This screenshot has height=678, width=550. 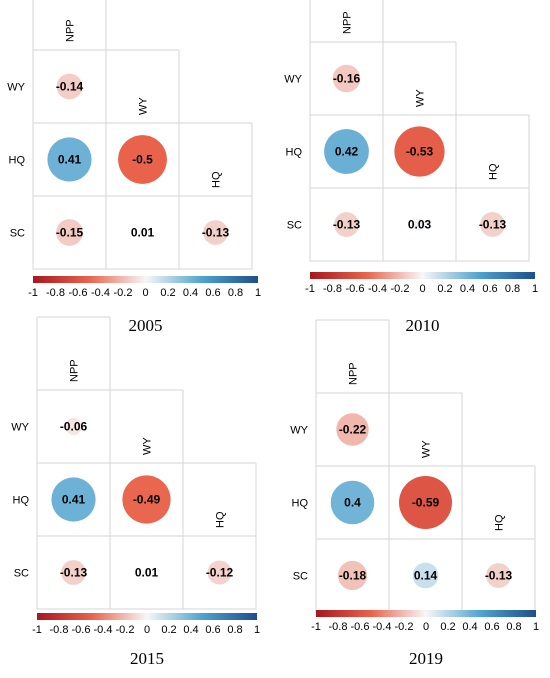 What do you see at coordinates (426, 658) in the screenshot?
I see `panel-year-label: 2019` at bounding box center [426, 658].